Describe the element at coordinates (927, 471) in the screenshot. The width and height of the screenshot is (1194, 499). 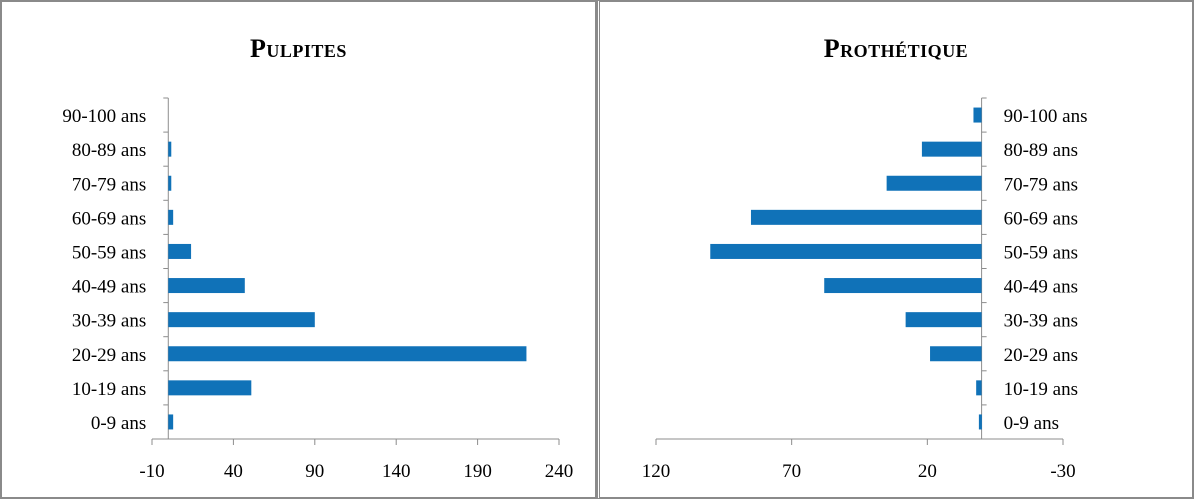
I see `value-tick-label: 20` at that location.